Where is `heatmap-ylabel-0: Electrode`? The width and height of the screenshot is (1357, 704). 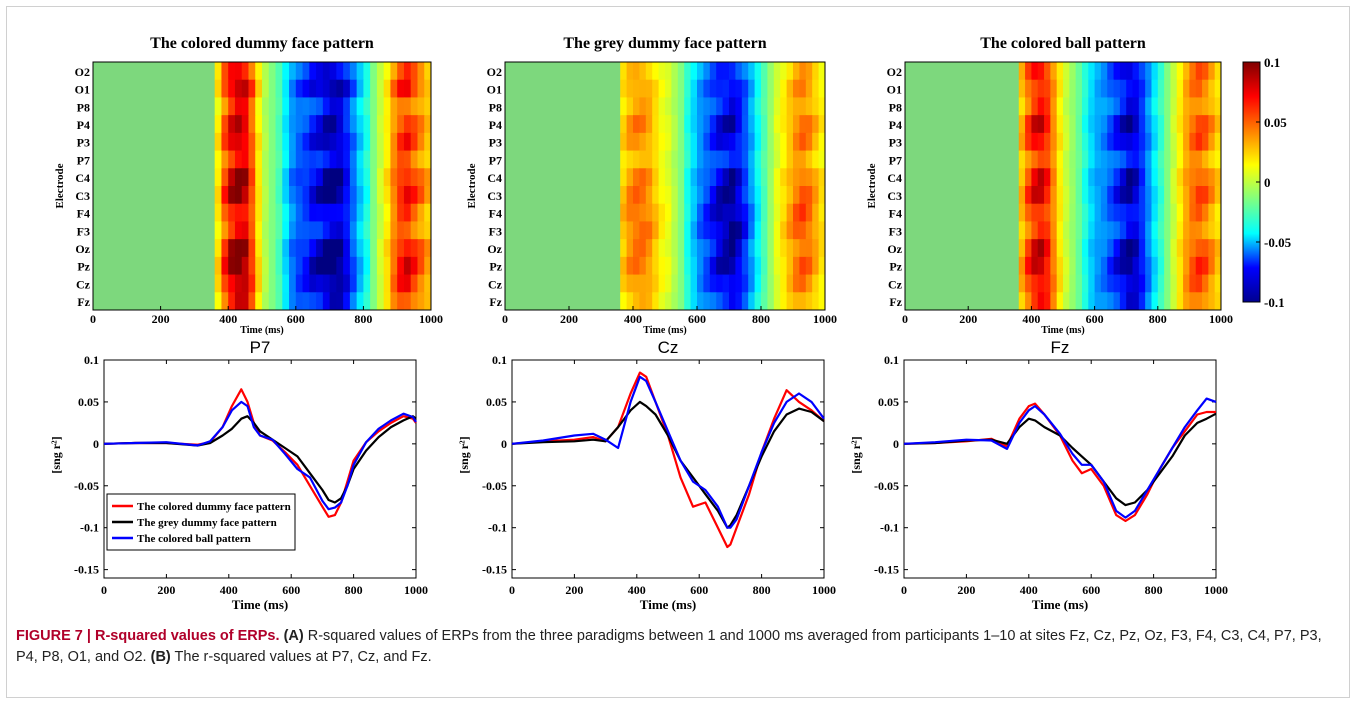 heatmap-ylabel-0: Electrode is located at coordinates (60, 185).